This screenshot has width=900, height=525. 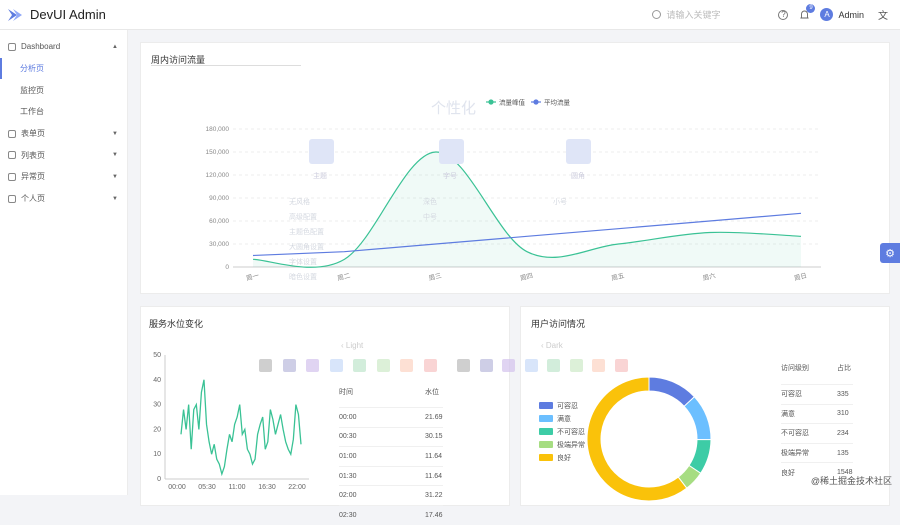 I want to click on search-box: 请输入关键字, so click(x=686, y=14).